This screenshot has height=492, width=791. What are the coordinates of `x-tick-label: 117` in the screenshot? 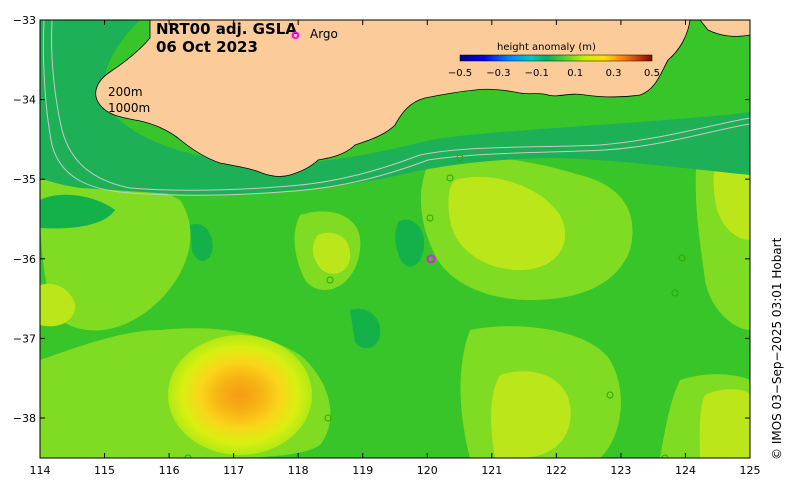 It's located at (233, 470).